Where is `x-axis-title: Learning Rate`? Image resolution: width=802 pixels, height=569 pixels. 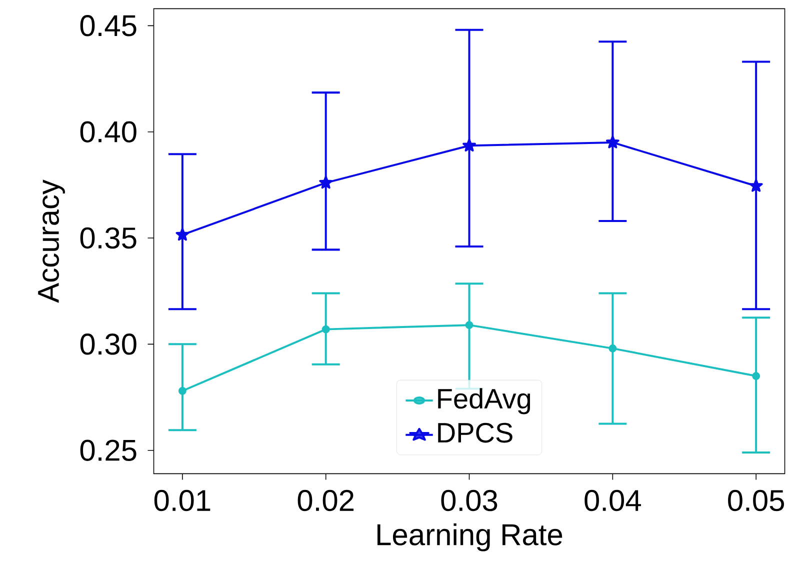
x-axis-title: Learning Rate is located at coordinates (469, 537).